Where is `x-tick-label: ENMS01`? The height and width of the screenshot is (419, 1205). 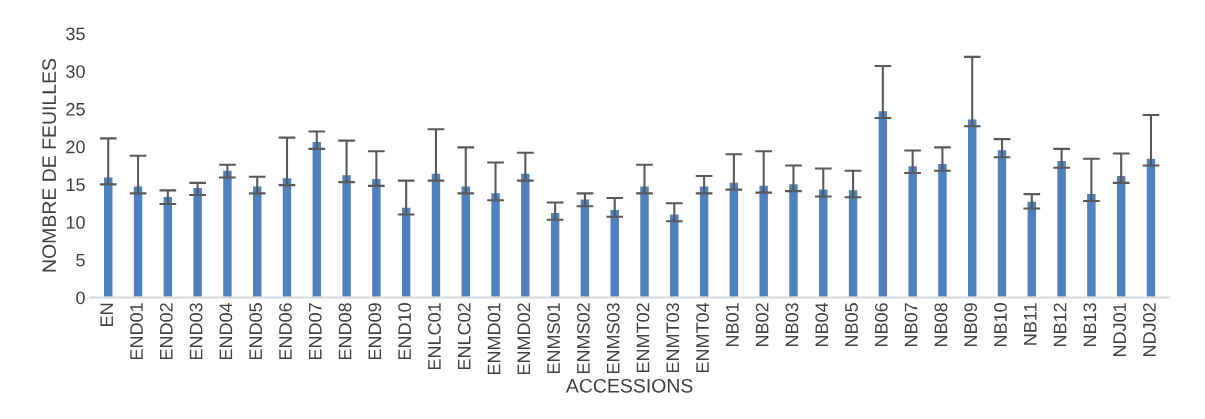 x-tick-label: ENMS01 is located at coordinates (553, 338).